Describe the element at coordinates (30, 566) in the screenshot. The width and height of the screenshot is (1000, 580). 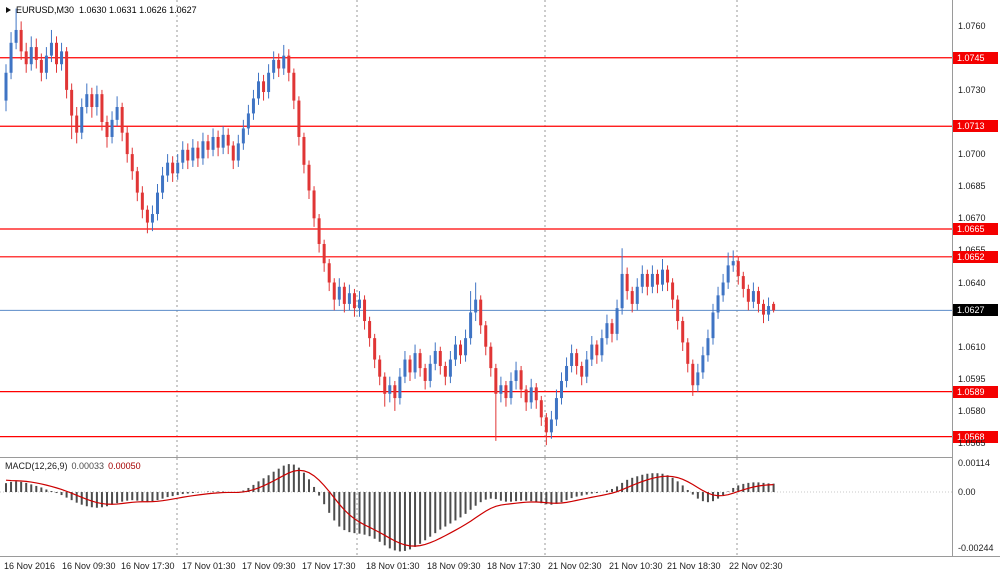
I see `time-tick-label: 16 Nov 2016` at that location.